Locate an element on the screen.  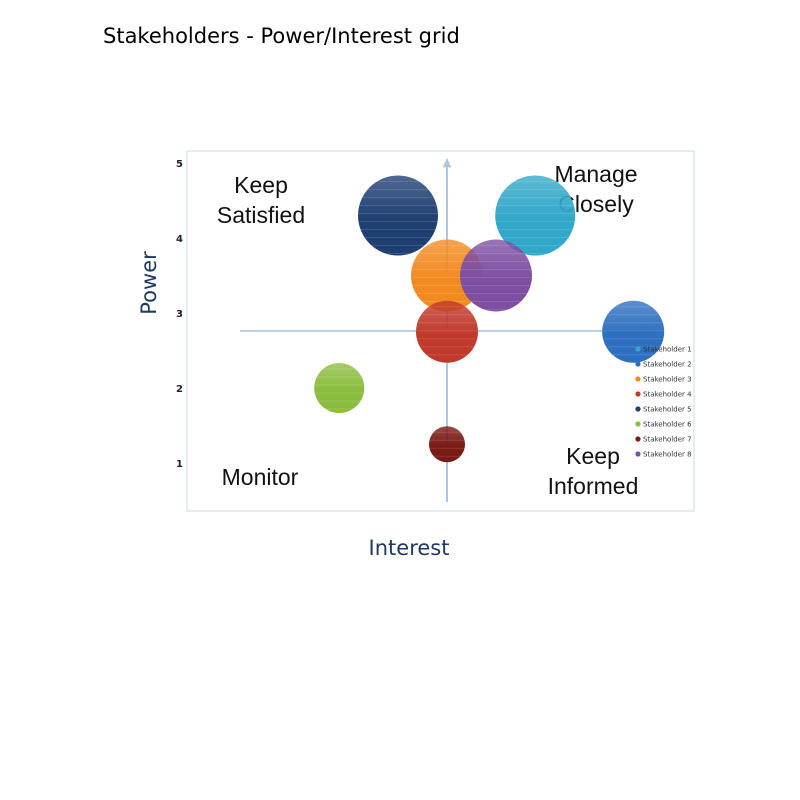
legend-label: Stakeholder 7 is located at coordinates (667, 440).